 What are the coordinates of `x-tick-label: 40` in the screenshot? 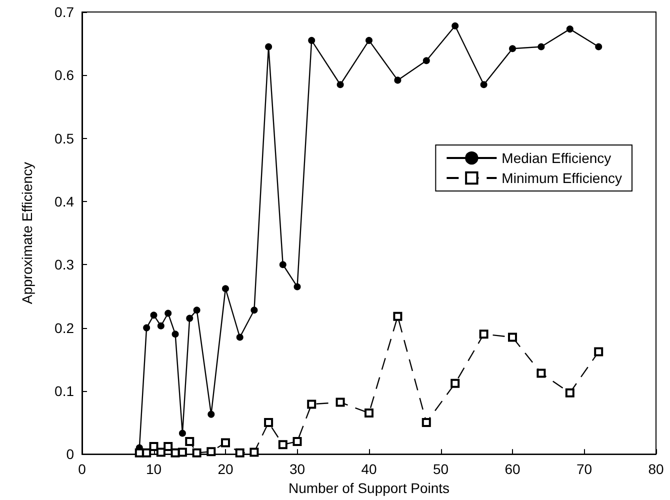 It's located at (369, 469).